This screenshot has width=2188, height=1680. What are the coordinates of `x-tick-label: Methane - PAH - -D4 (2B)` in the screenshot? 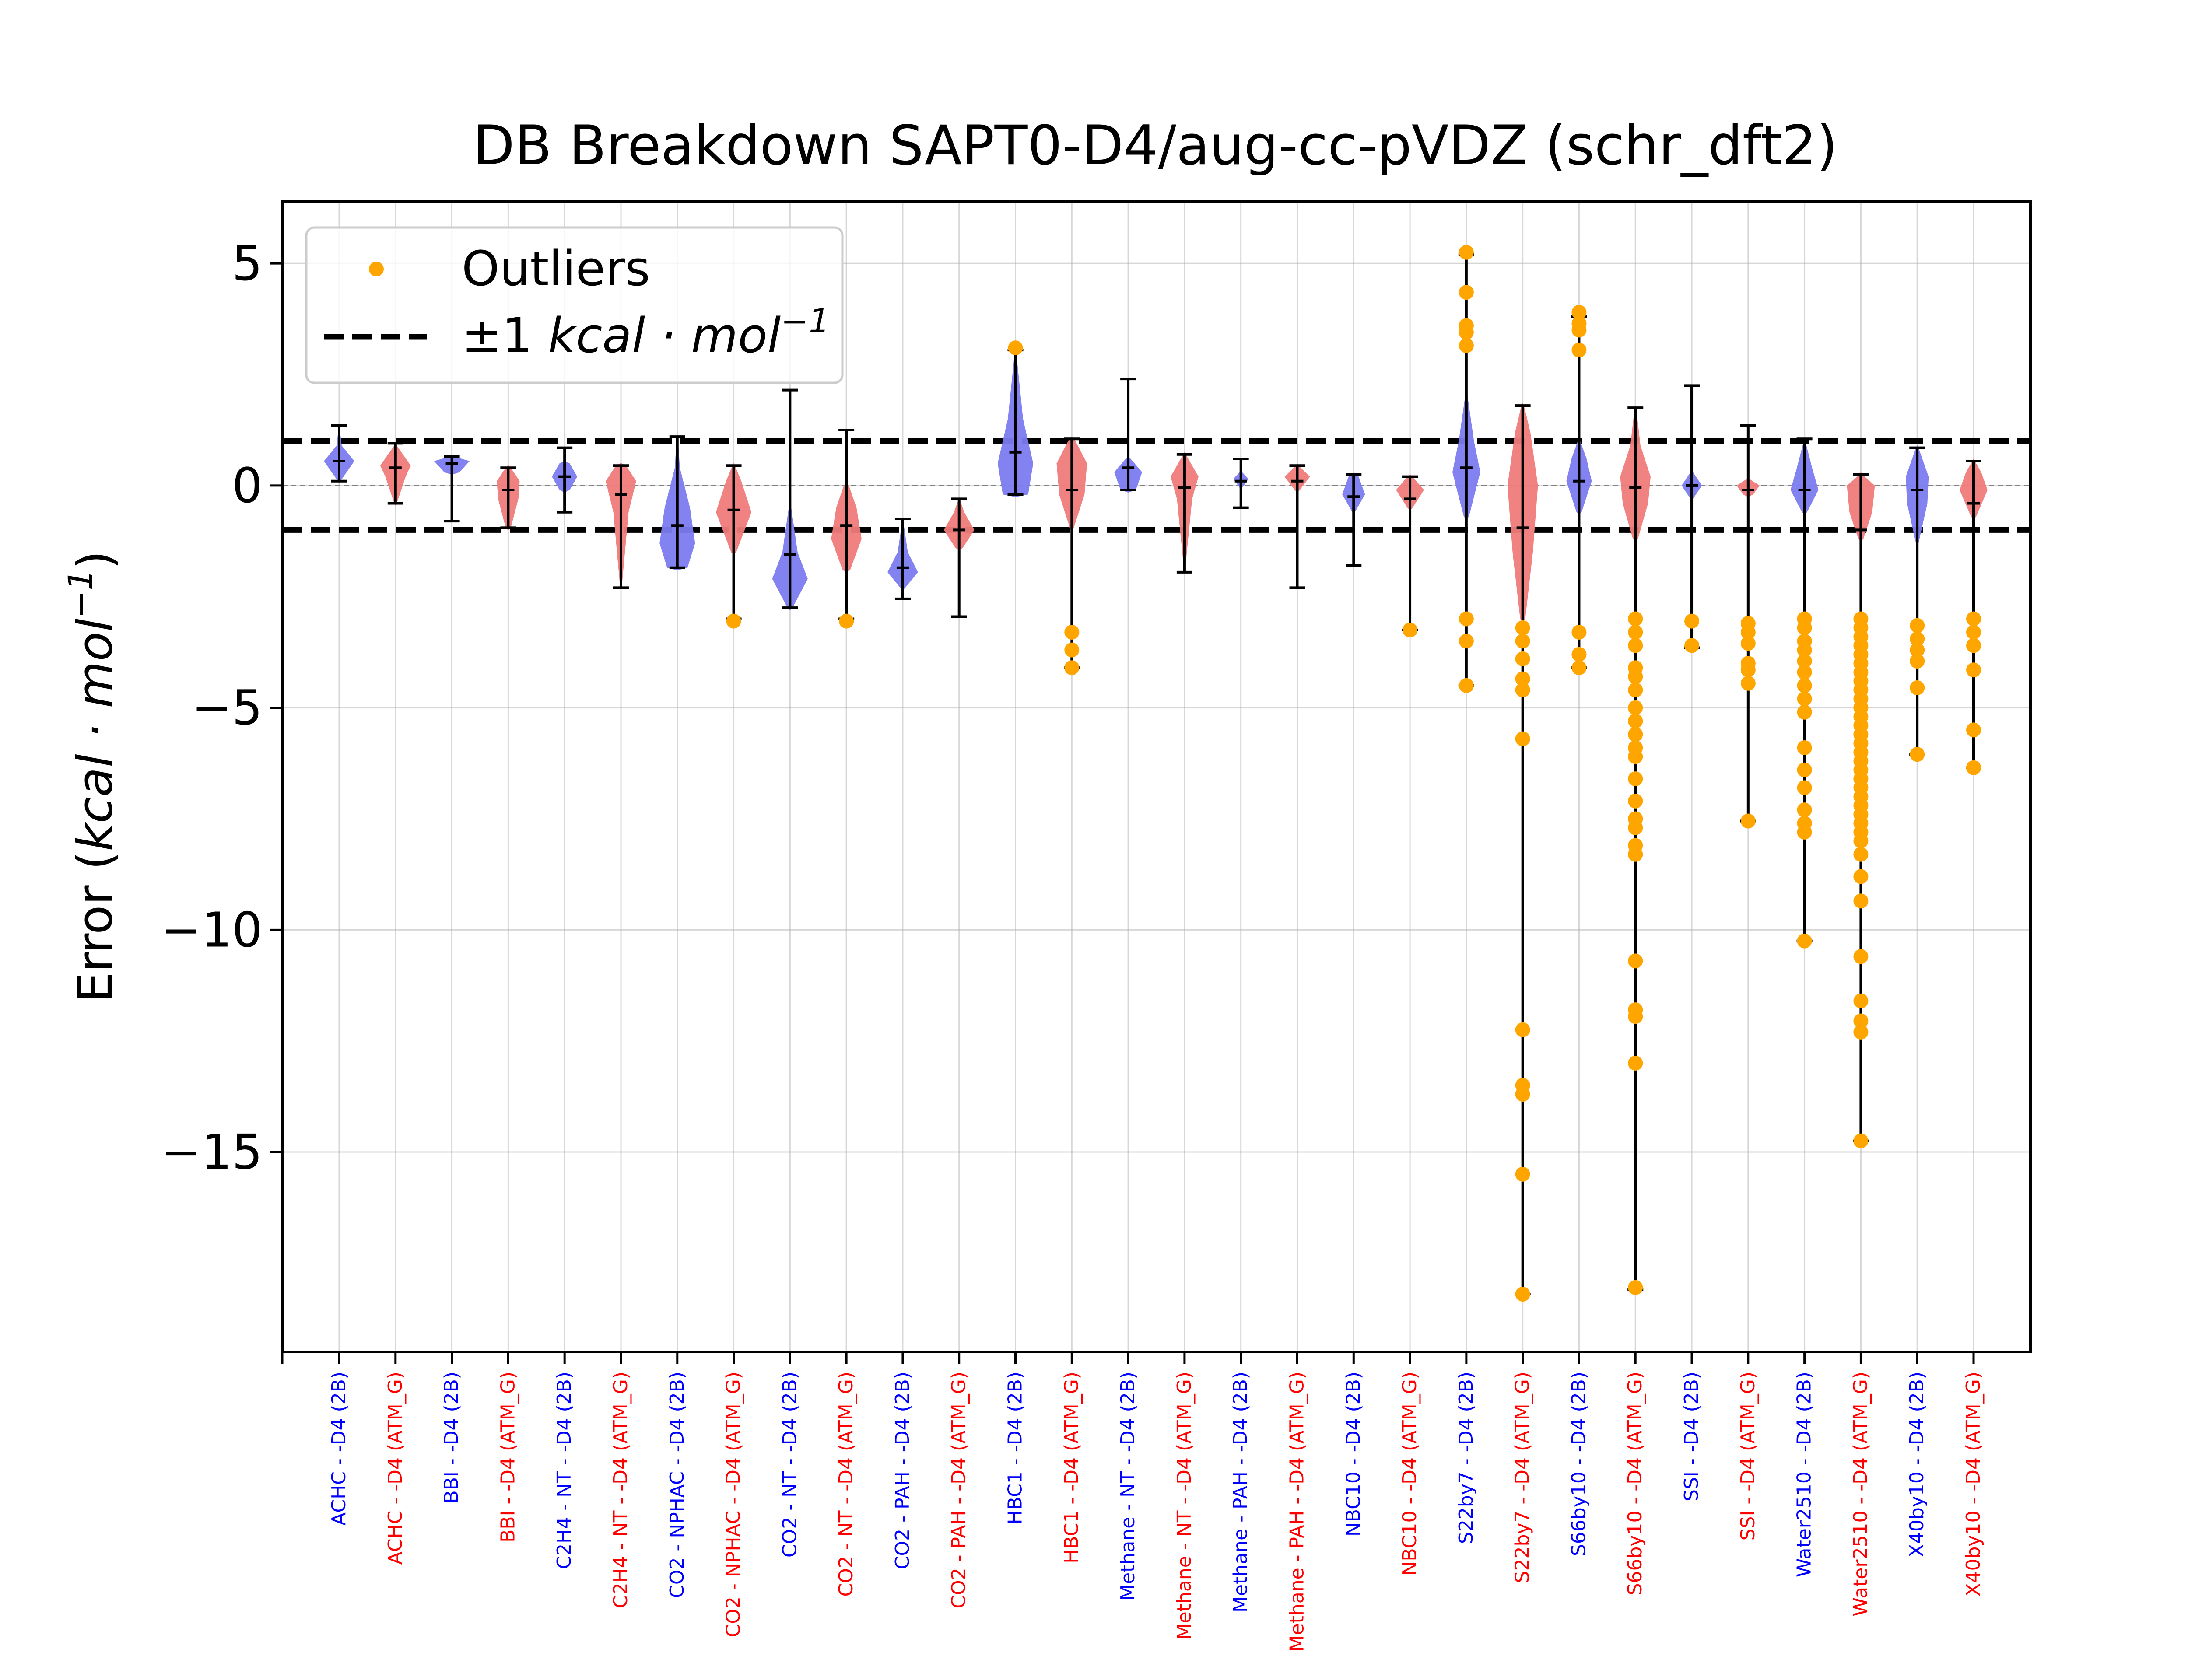 It's located at (1241, 1492).